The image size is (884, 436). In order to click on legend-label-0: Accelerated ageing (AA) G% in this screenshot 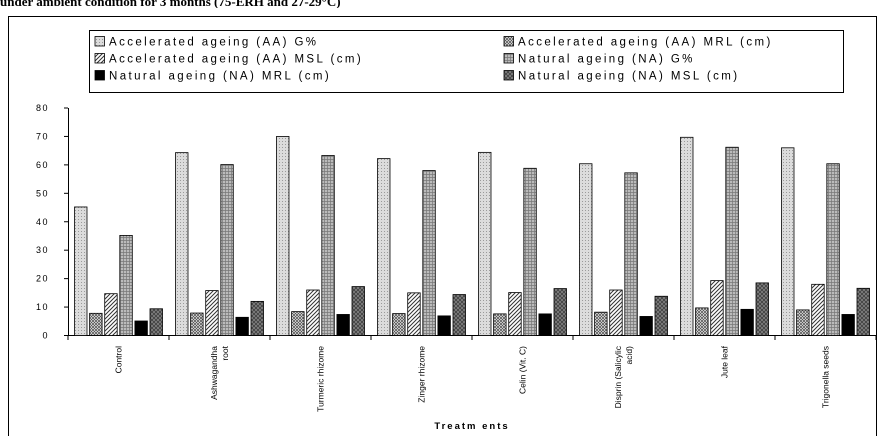, I will do `click(213, 43)`.